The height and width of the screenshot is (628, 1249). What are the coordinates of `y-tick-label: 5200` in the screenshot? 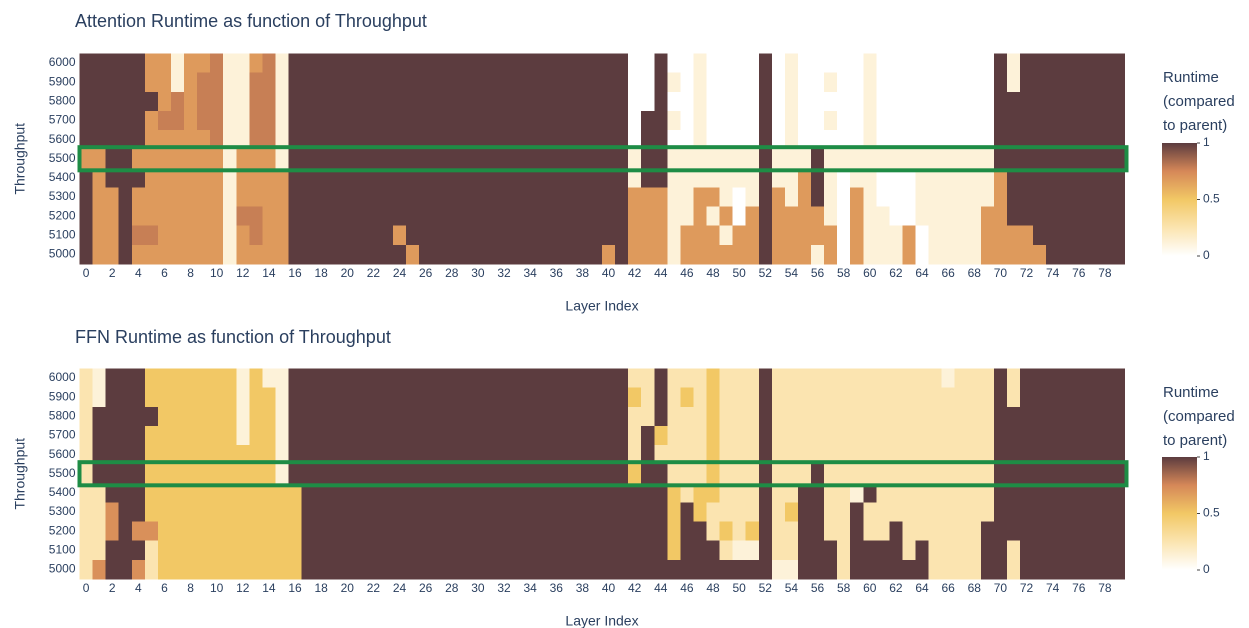 It's located at (62, 530).